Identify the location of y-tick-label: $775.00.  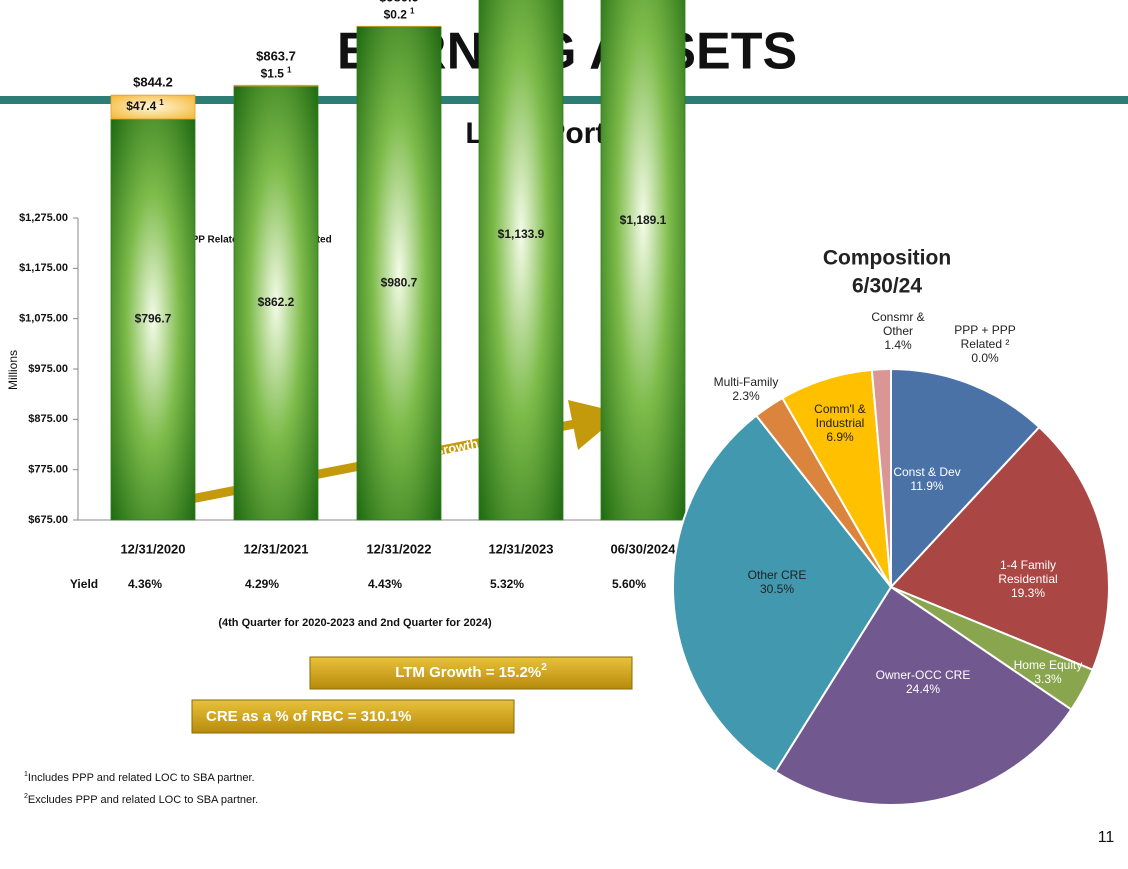
(48, 470).